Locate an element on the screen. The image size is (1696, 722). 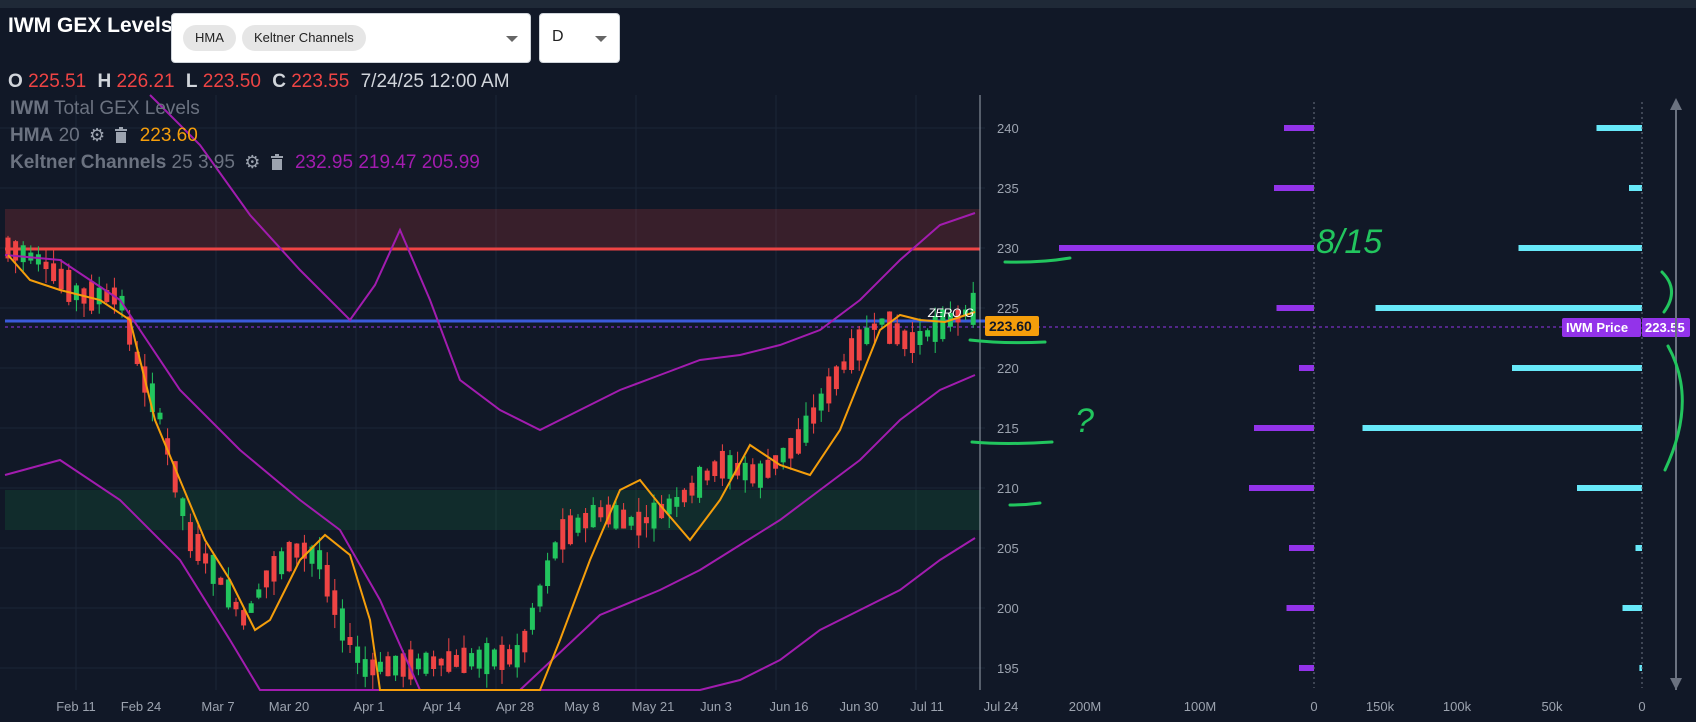
hma-legend-value: 223.60 is located at coordinates (168, 135).